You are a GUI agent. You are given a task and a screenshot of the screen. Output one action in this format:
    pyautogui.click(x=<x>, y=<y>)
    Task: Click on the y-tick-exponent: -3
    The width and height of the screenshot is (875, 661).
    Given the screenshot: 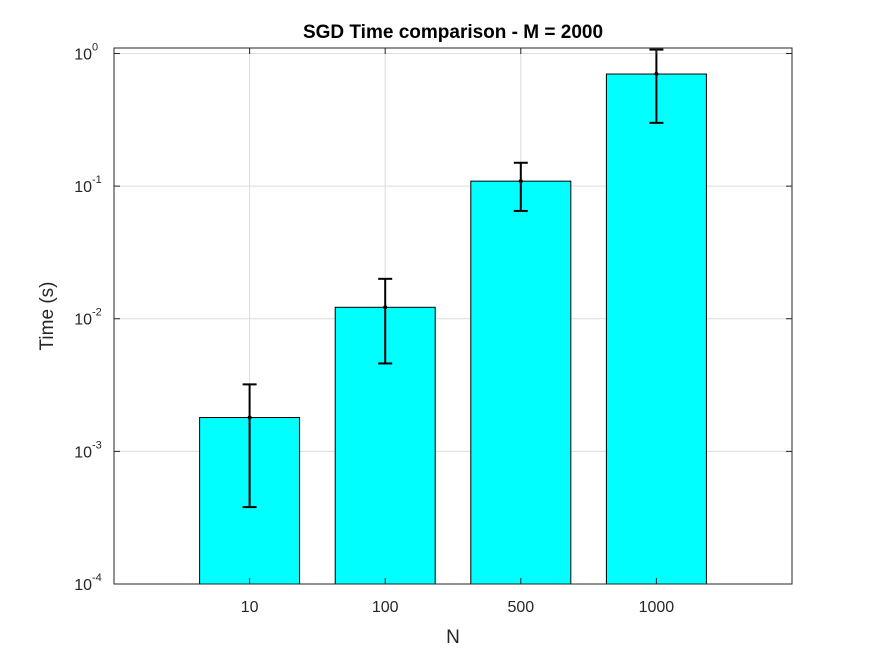 What is the action you would take?
    pyautogui.click(x=97, y=445)
    